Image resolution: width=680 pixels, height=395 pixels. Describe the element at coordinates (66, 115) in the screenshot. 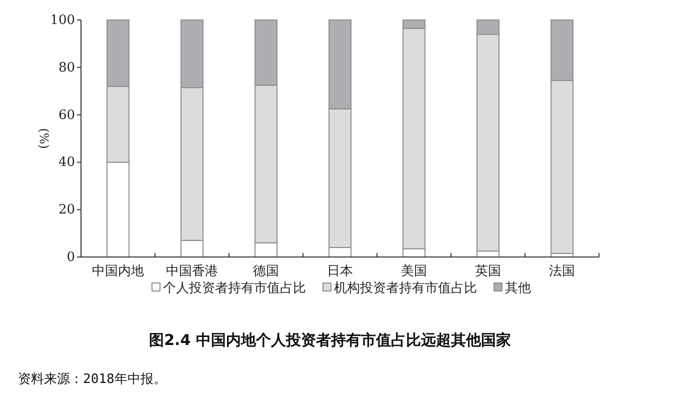

I see `y-tick-label: 60` at that location.